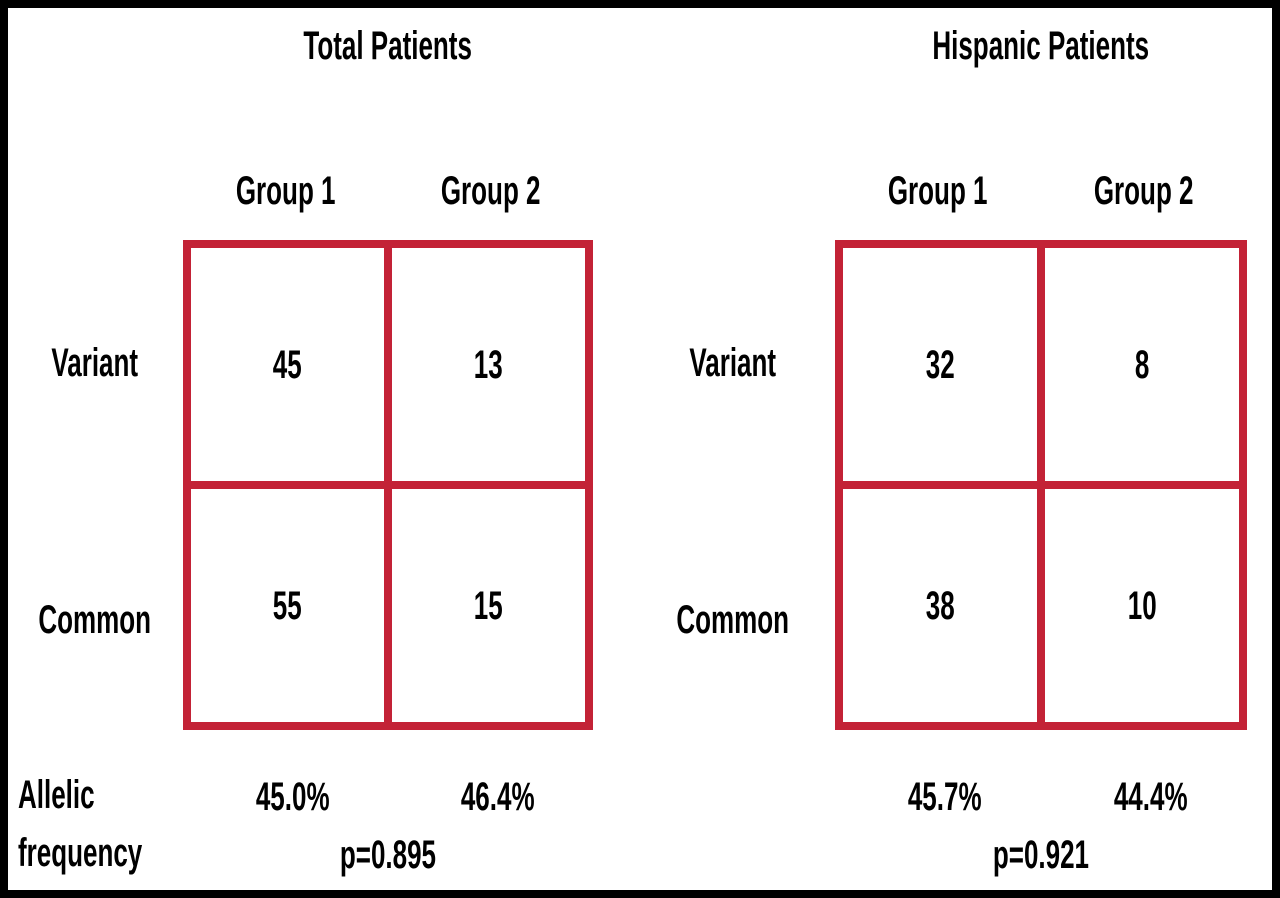 The width and height of the screenshot is (1280, 898). I want to click on table-cell-variant-group2: 13, so click(488, 364).